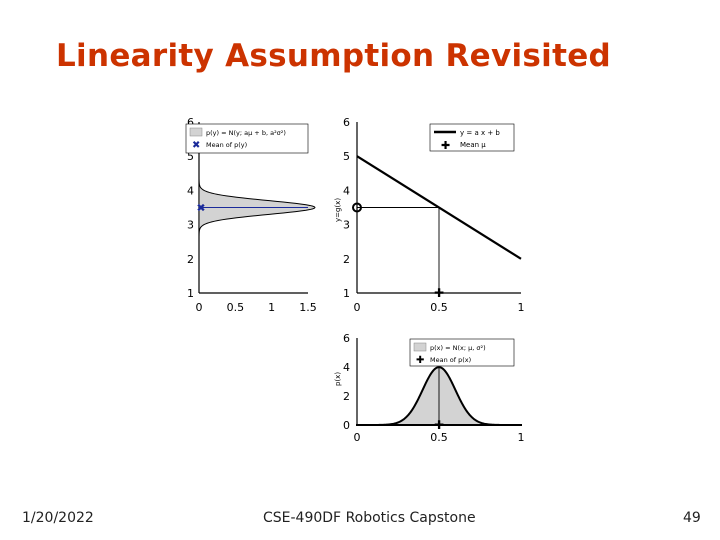 This screenshot has height=540, width=720. What do you see at coordinates (308, 307) in the screenshot?
I see `x-tick-label: 1.5` at bounding box center [308, 307].